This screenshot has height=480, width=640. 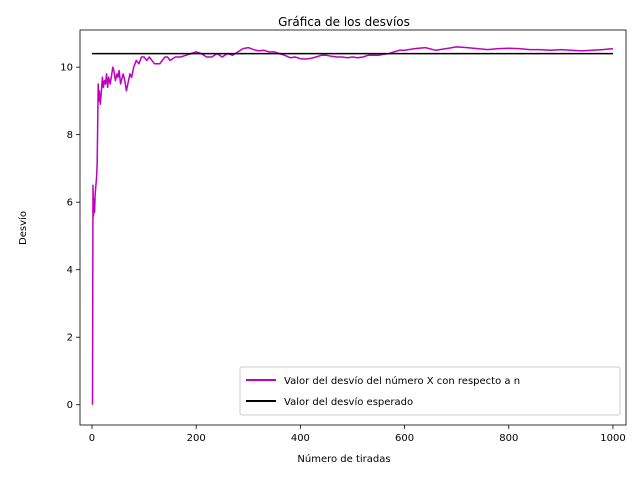 I want to click on x-tick-label: 0, so click(x=92, y=438).